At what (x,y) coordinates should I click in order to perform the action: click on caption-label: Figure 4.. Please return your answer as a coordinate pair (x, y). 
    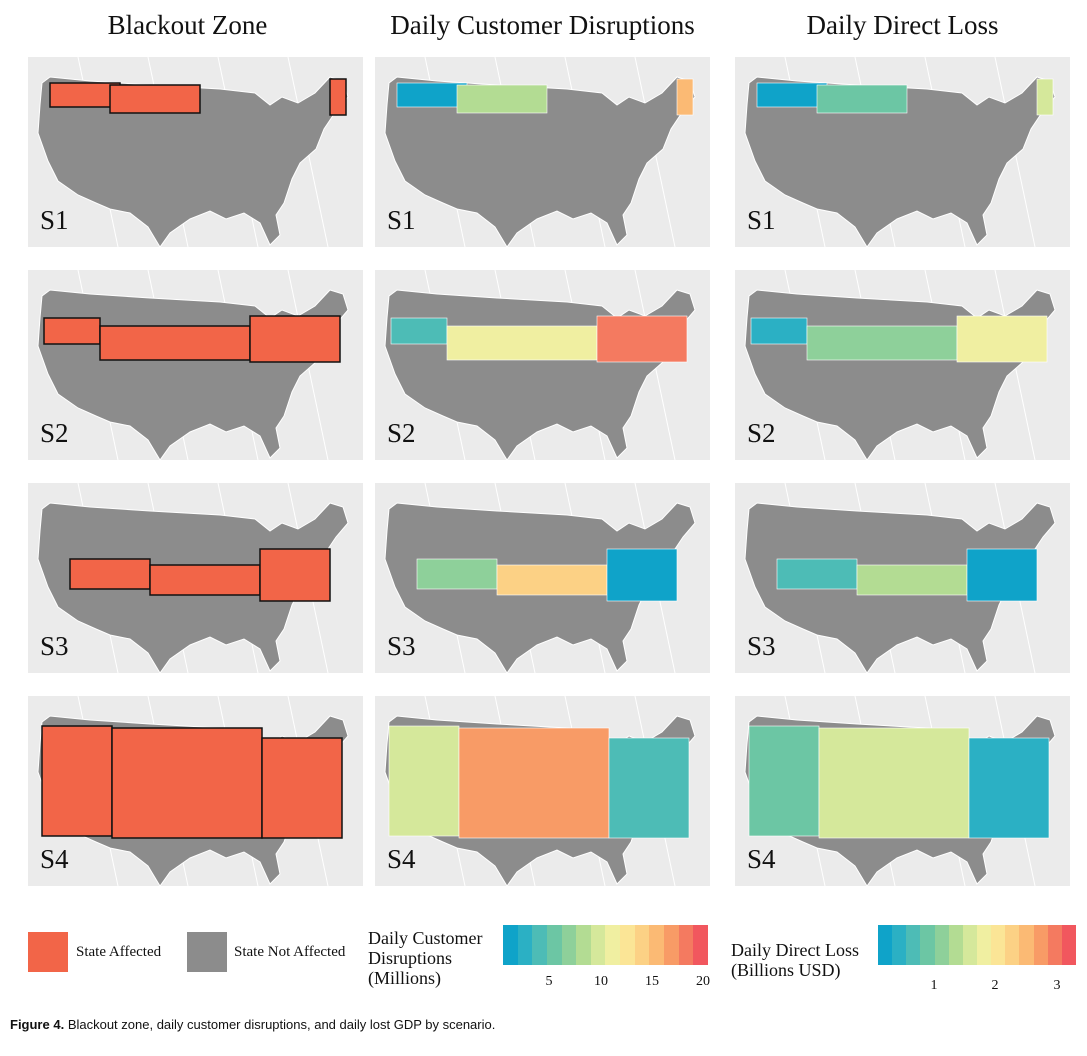
    Looking at the image, I should click on (37, 1024).